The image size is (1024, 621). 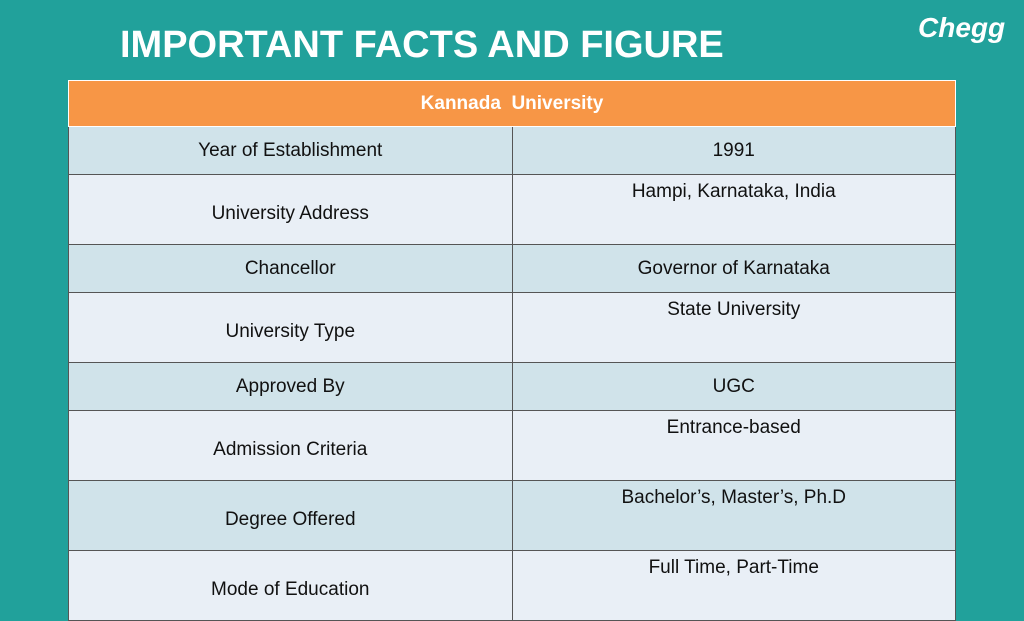 What do you see at coordinates (733, 445) in the screenshot?
I see `fact-value: Entrance-based` at bounding box center [733, 445].